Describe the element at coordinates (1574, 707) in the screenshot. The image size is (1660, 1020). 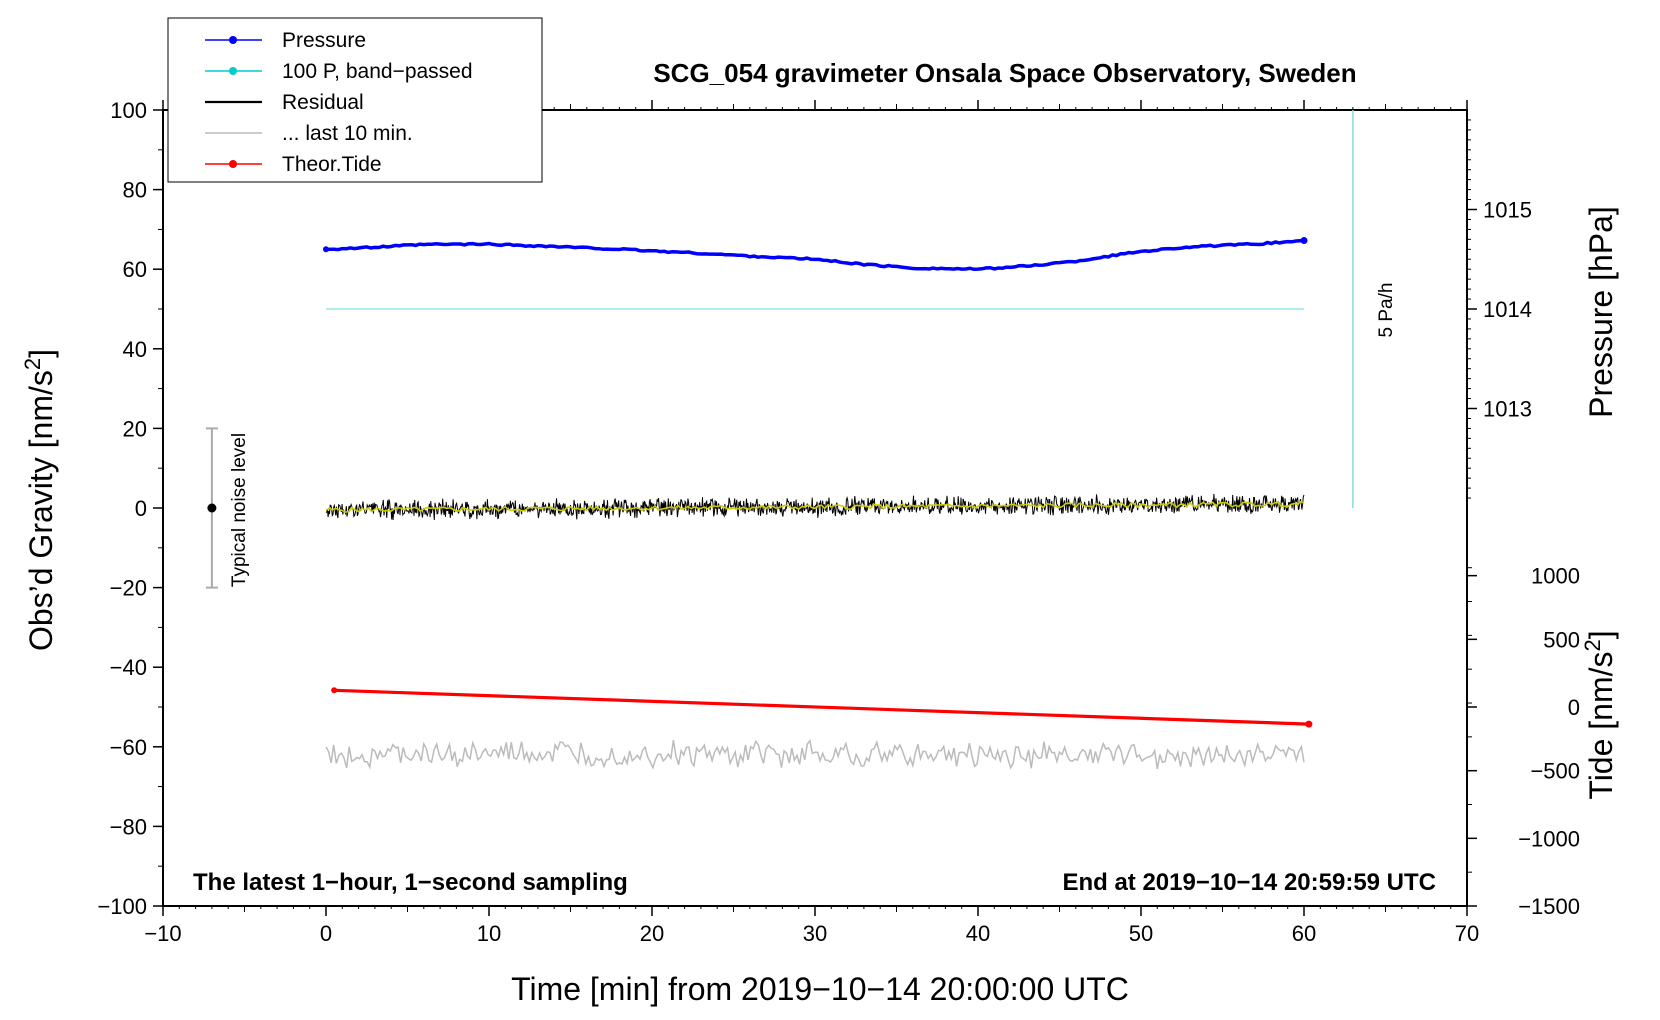
I see `tide-tick-label: 0` at that location.